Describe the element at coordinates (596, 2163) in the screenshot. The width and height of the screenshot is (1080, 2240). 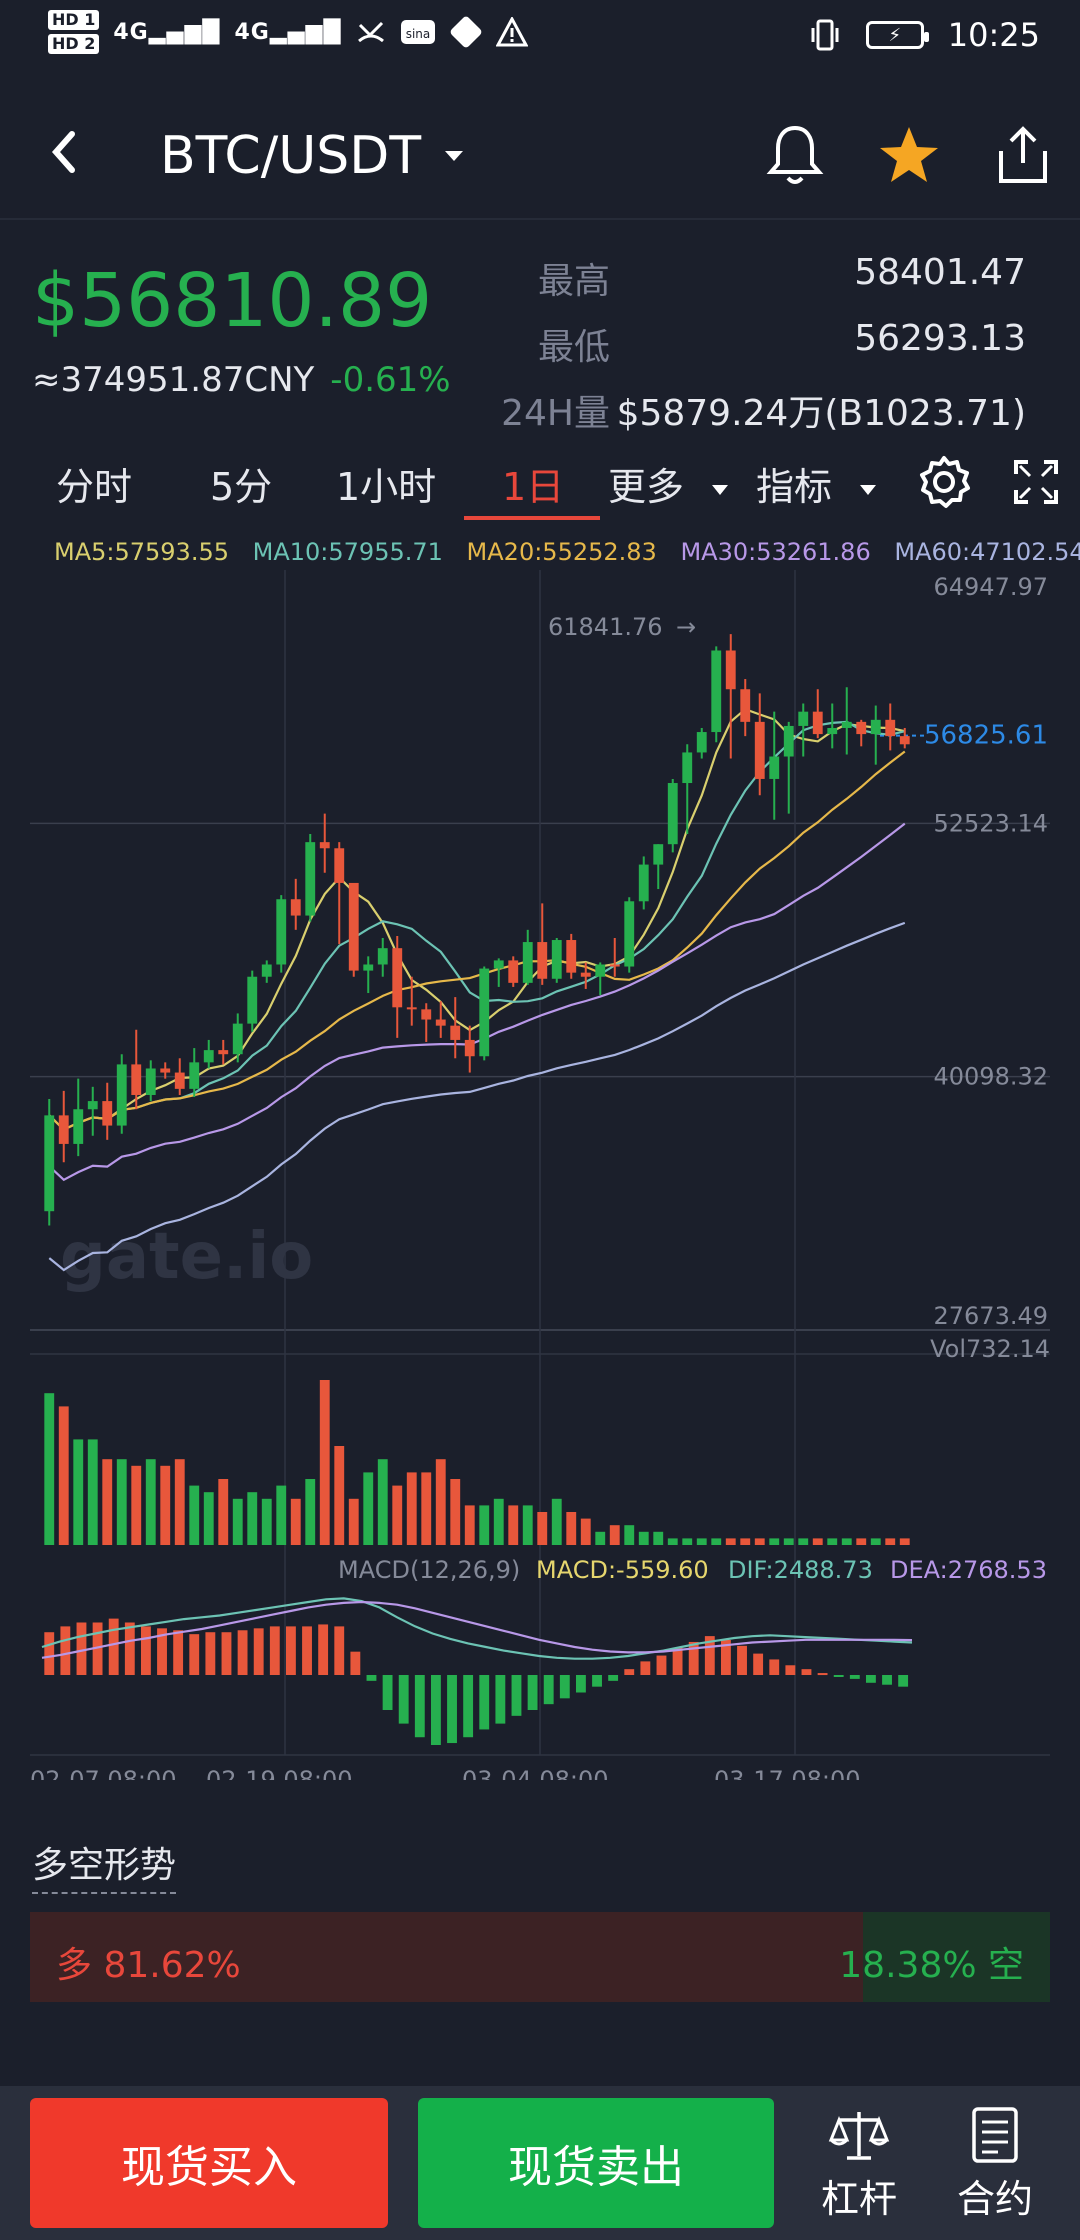
I see `spot-sell-button: 现货卖出` at that location.